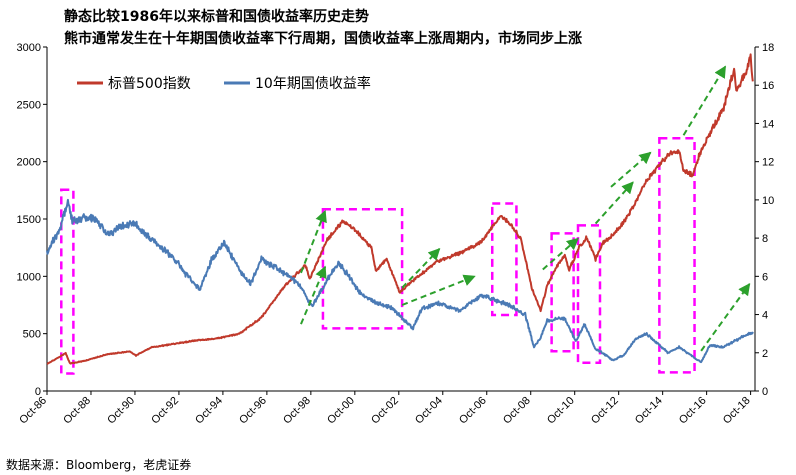 The height and width of the screenshot is (475, 796). I want to click on right-tick-label: 4, so click(765, 316).